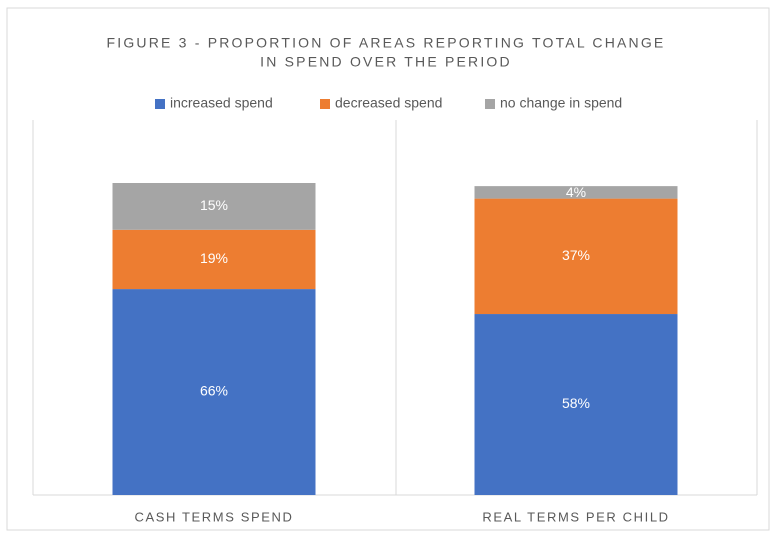 The height and width of the screenshot is (533, 773). What do you see at coordinates (561, 103) in the screenshot?
I see `legend-label: no change in spend` at bounding box center [561, 103].